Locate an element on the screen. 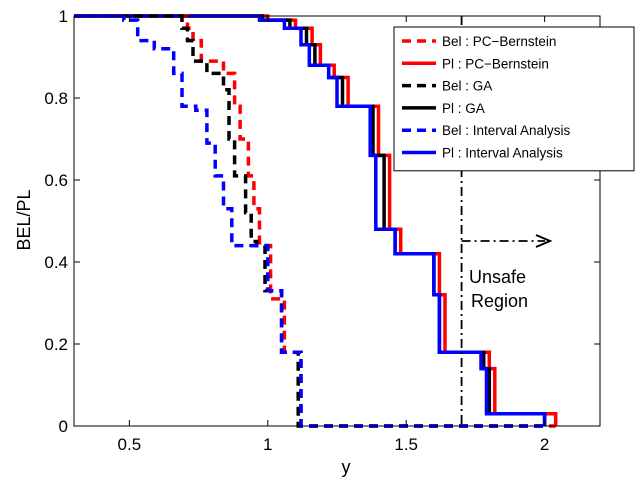  unsafe-region-label-line2: Region is located at coordinates (499, 301).